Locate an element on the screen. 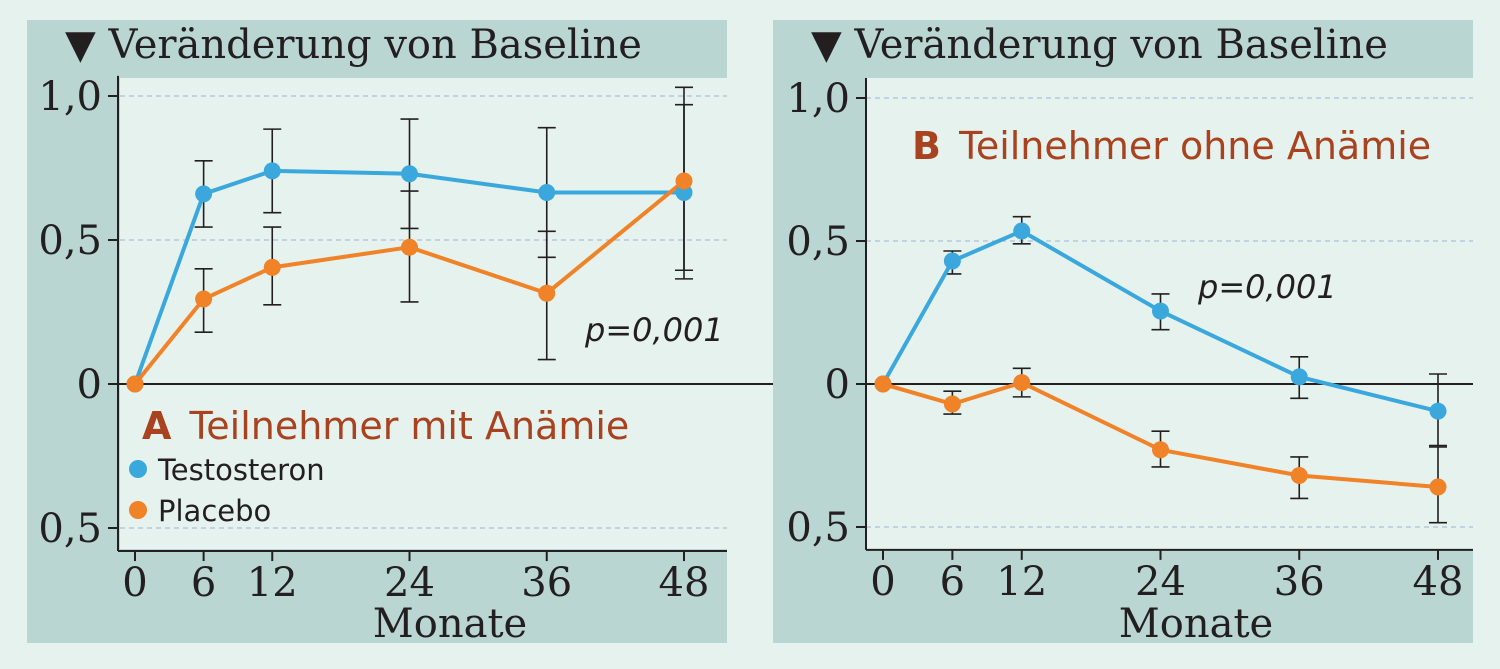 This screenshot has width=1500, height=669. panel-a-title-text: Teilnehmer mit Anämie is located at coordinates (409, 426).